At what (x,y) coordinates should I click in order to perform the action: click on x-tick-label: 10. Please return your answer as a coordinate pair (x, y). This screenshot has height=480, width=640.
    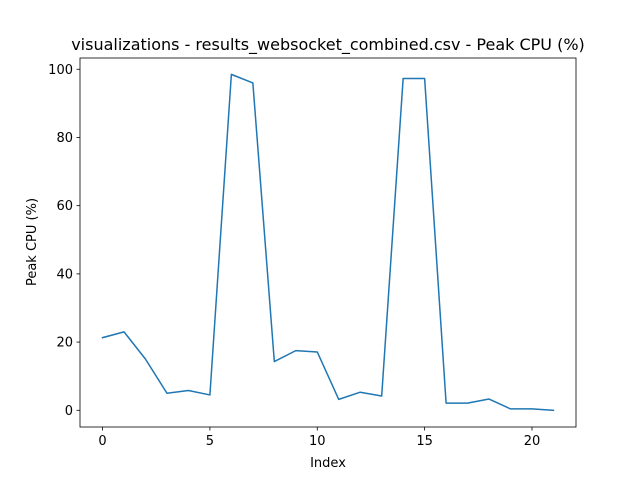
    Looking at the image, I should click on (317, 441).